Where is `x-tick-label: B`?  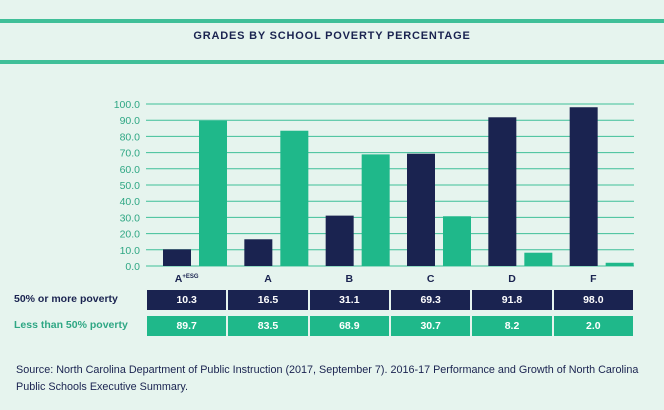
x-tick-label: B is located at coordinates (350, 279).